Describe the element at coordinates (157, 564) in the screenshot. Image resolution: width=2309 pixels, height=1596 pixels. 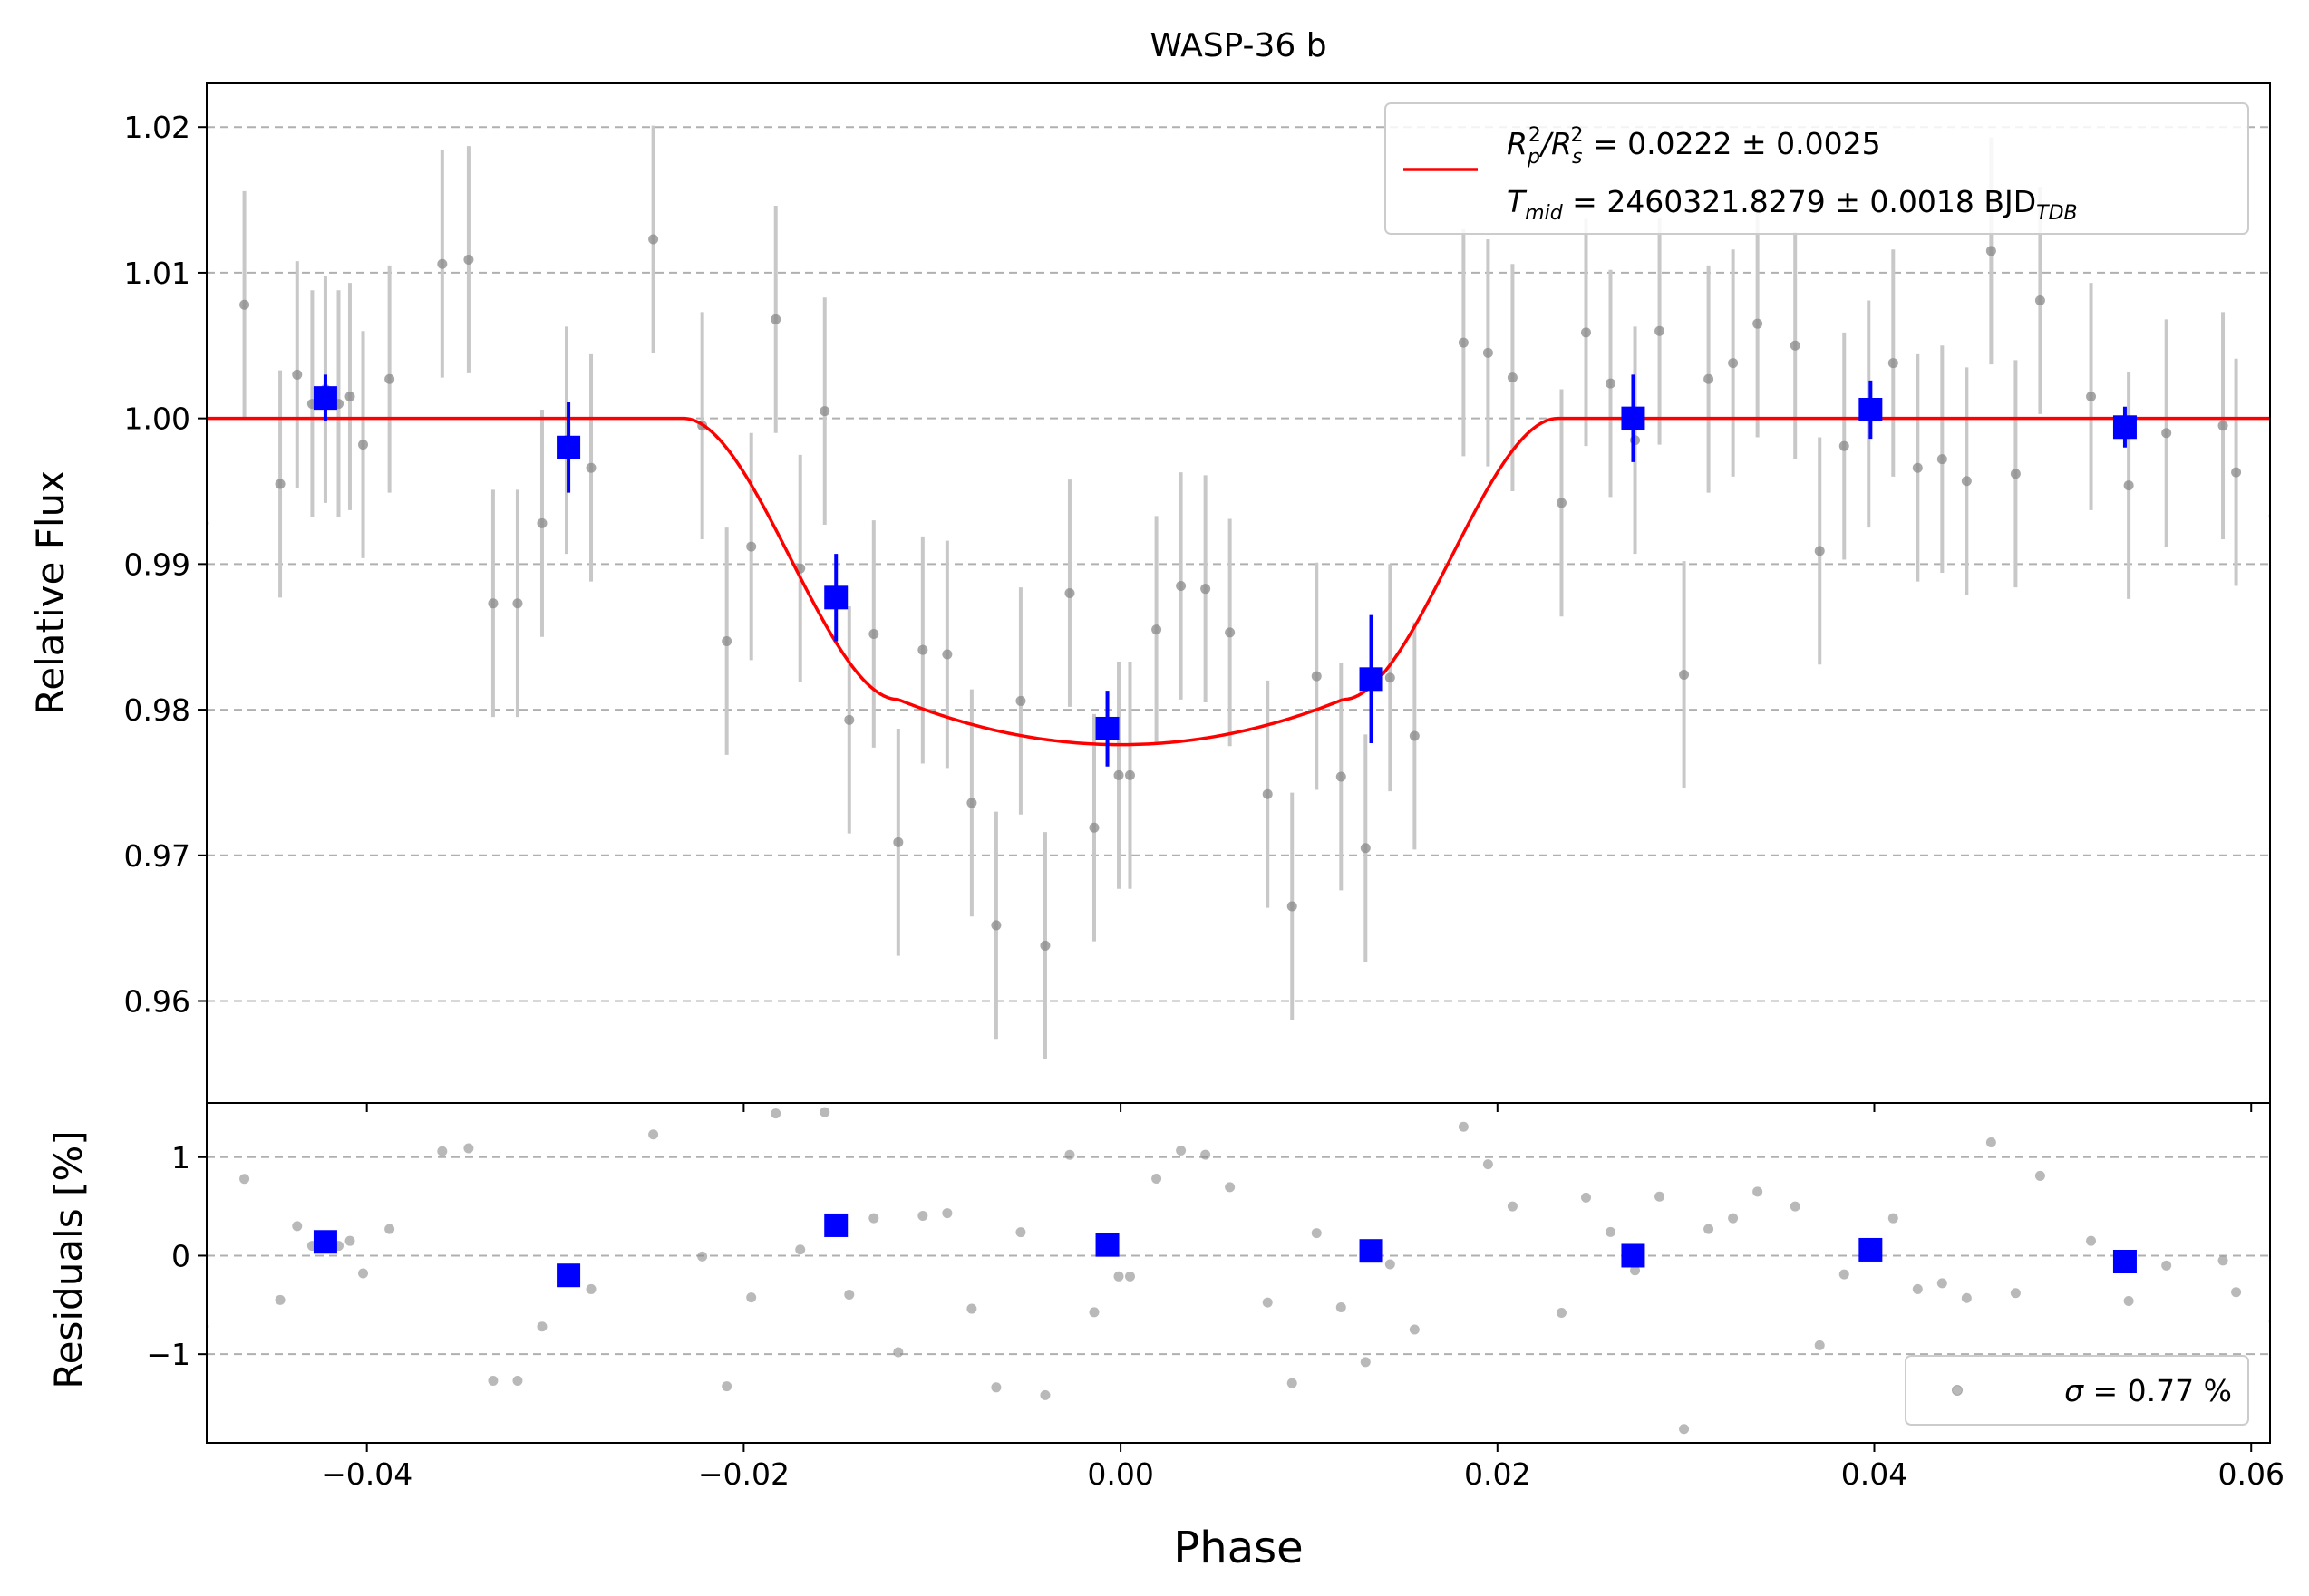
I see `main-y-tick-label: 0.99` at that location.